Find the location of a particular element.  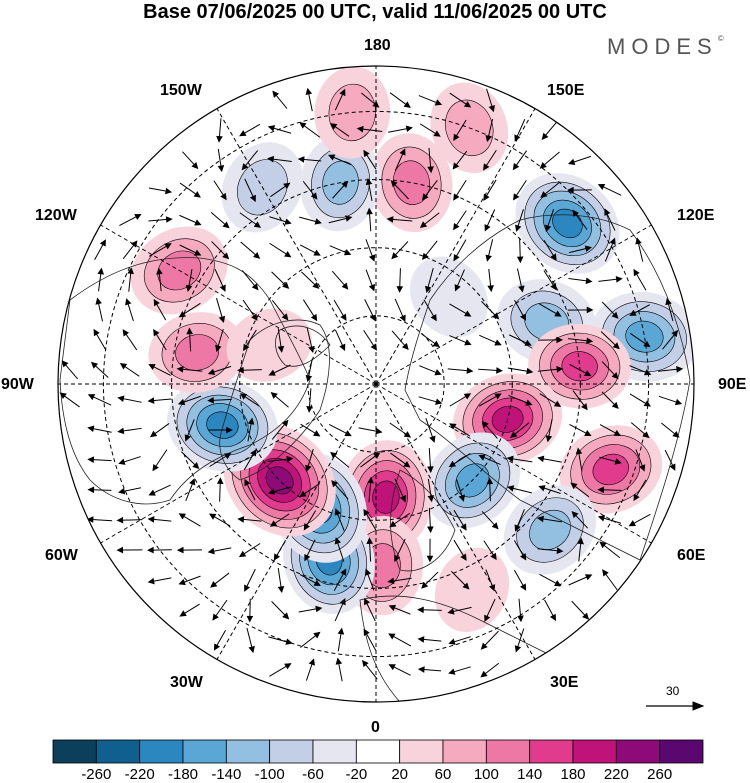

anomaly-contour is located at coordinates (644, 336).